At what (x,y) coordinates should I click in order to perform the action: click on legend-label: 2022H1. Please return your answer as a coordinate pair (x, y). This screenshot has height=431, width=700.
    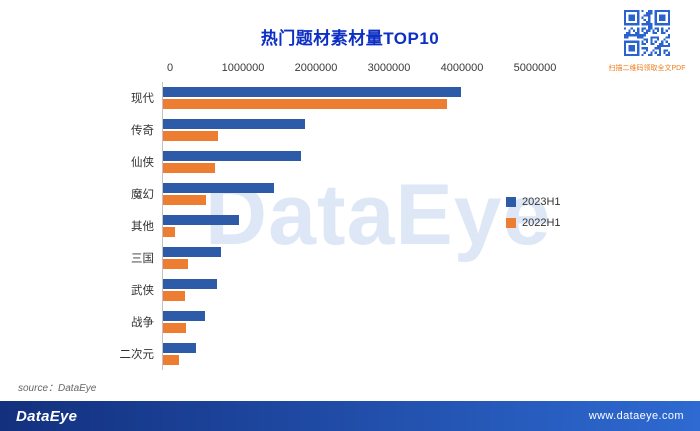
    Looking at the image, I should click on (541, 223).